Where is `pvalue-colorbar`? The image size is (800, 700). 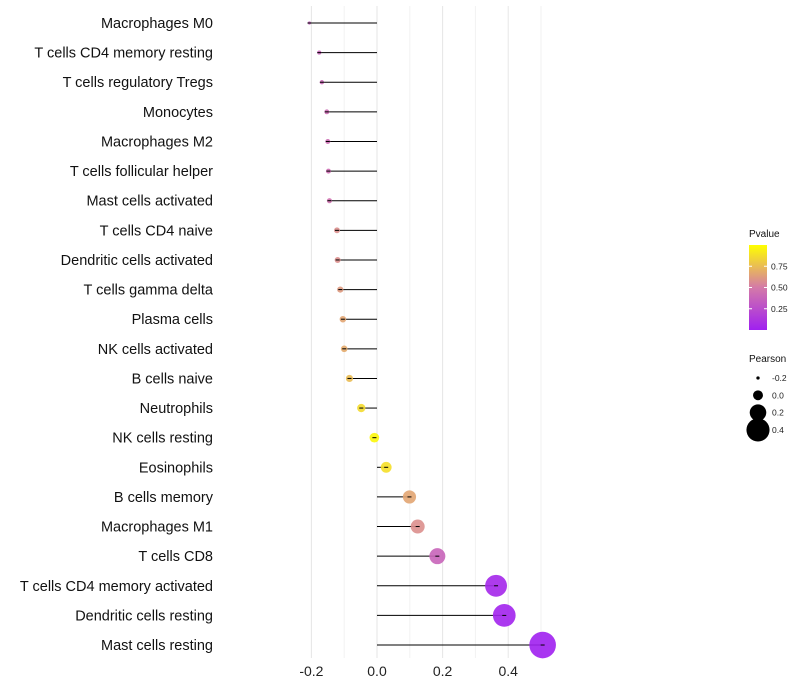
pvalue-colorbar is located at coordinates (758, 287).